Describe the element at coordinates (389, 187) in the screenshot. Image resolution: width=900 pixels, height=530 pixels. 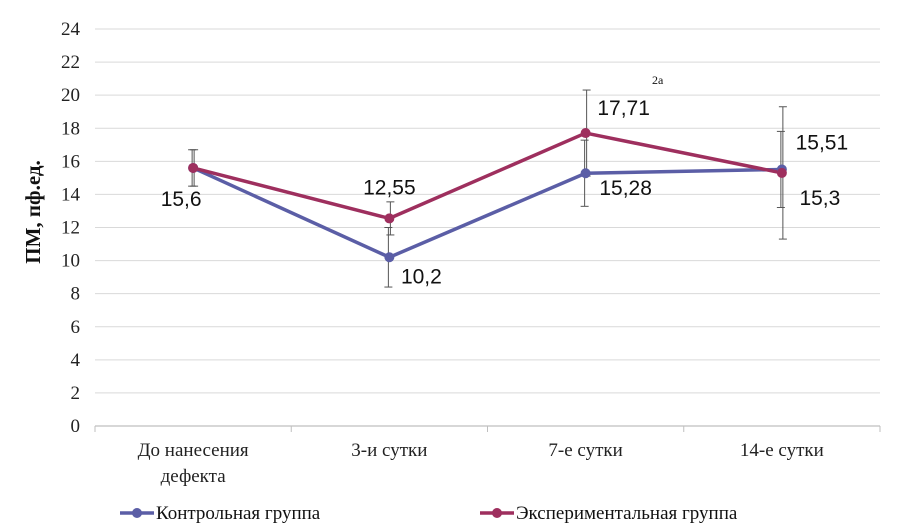
I see `data-label: 12,55` at that location.